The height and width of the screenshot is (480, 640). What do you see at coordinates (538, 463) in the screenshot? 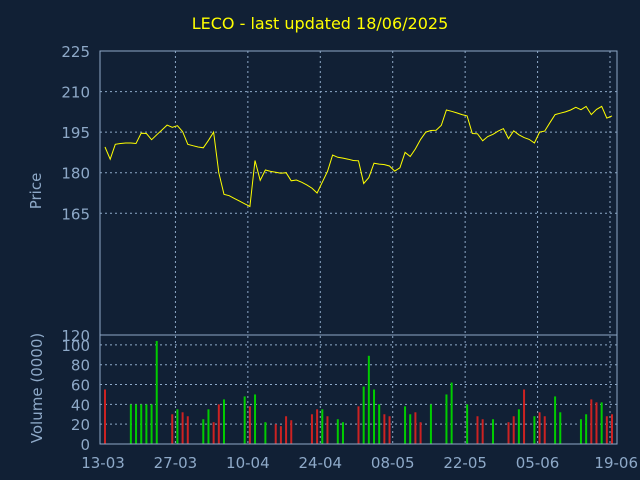
I see `x-tick-label: 05-06` at bounding box center [538, 463].